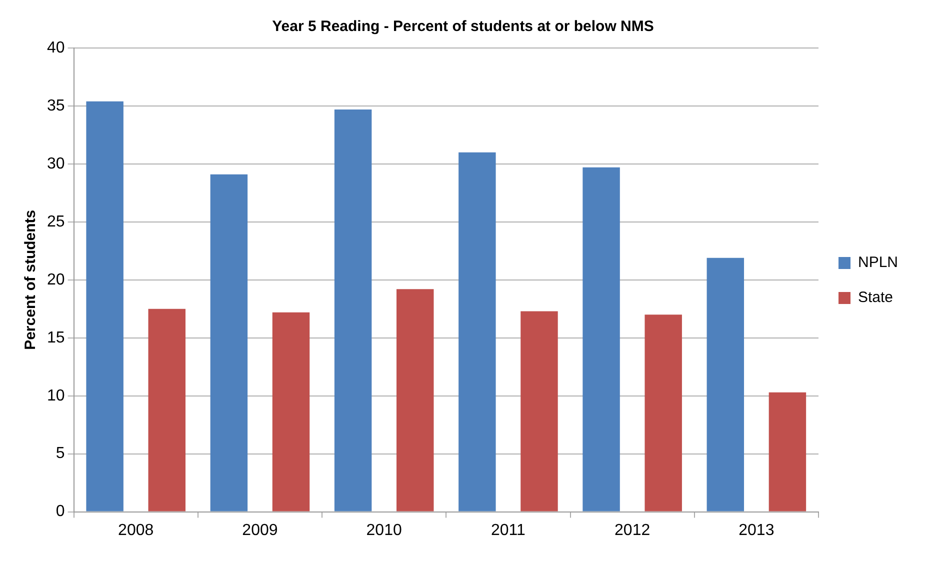 Image resolution: width=939 pixels, height=561 pixels. What do you see at coordinates (384, 530) in the screenshot?
I see `x-tick-label: 2010` at bounding box center [384, 530].